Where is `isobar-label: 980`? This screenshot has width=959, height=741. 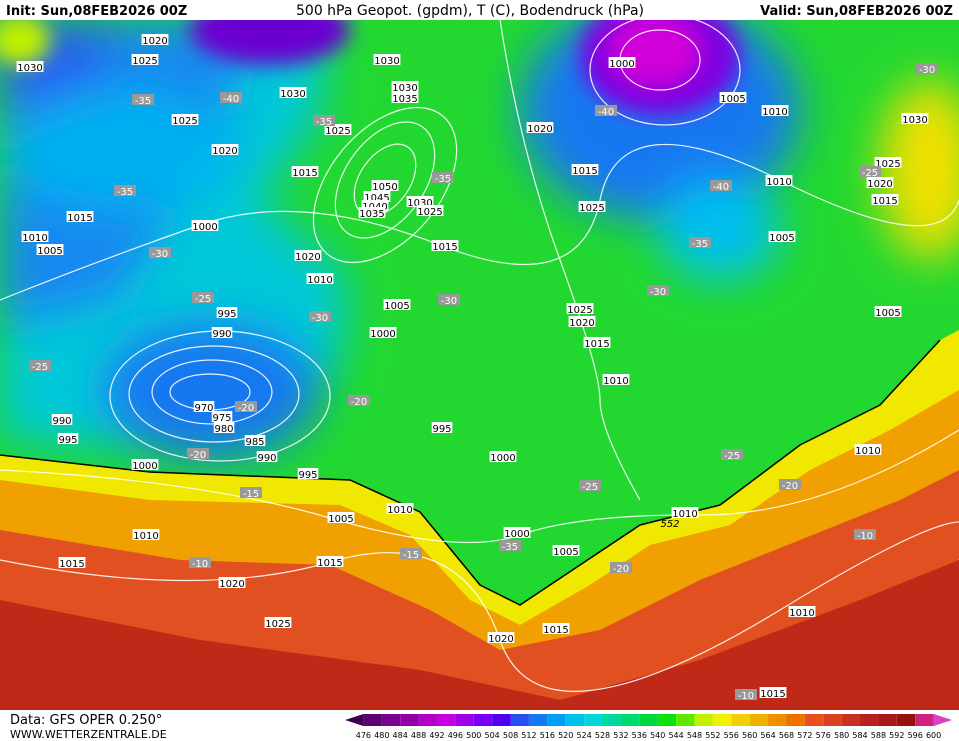 isobar-label: 980 is located at coordinates (223, 429).